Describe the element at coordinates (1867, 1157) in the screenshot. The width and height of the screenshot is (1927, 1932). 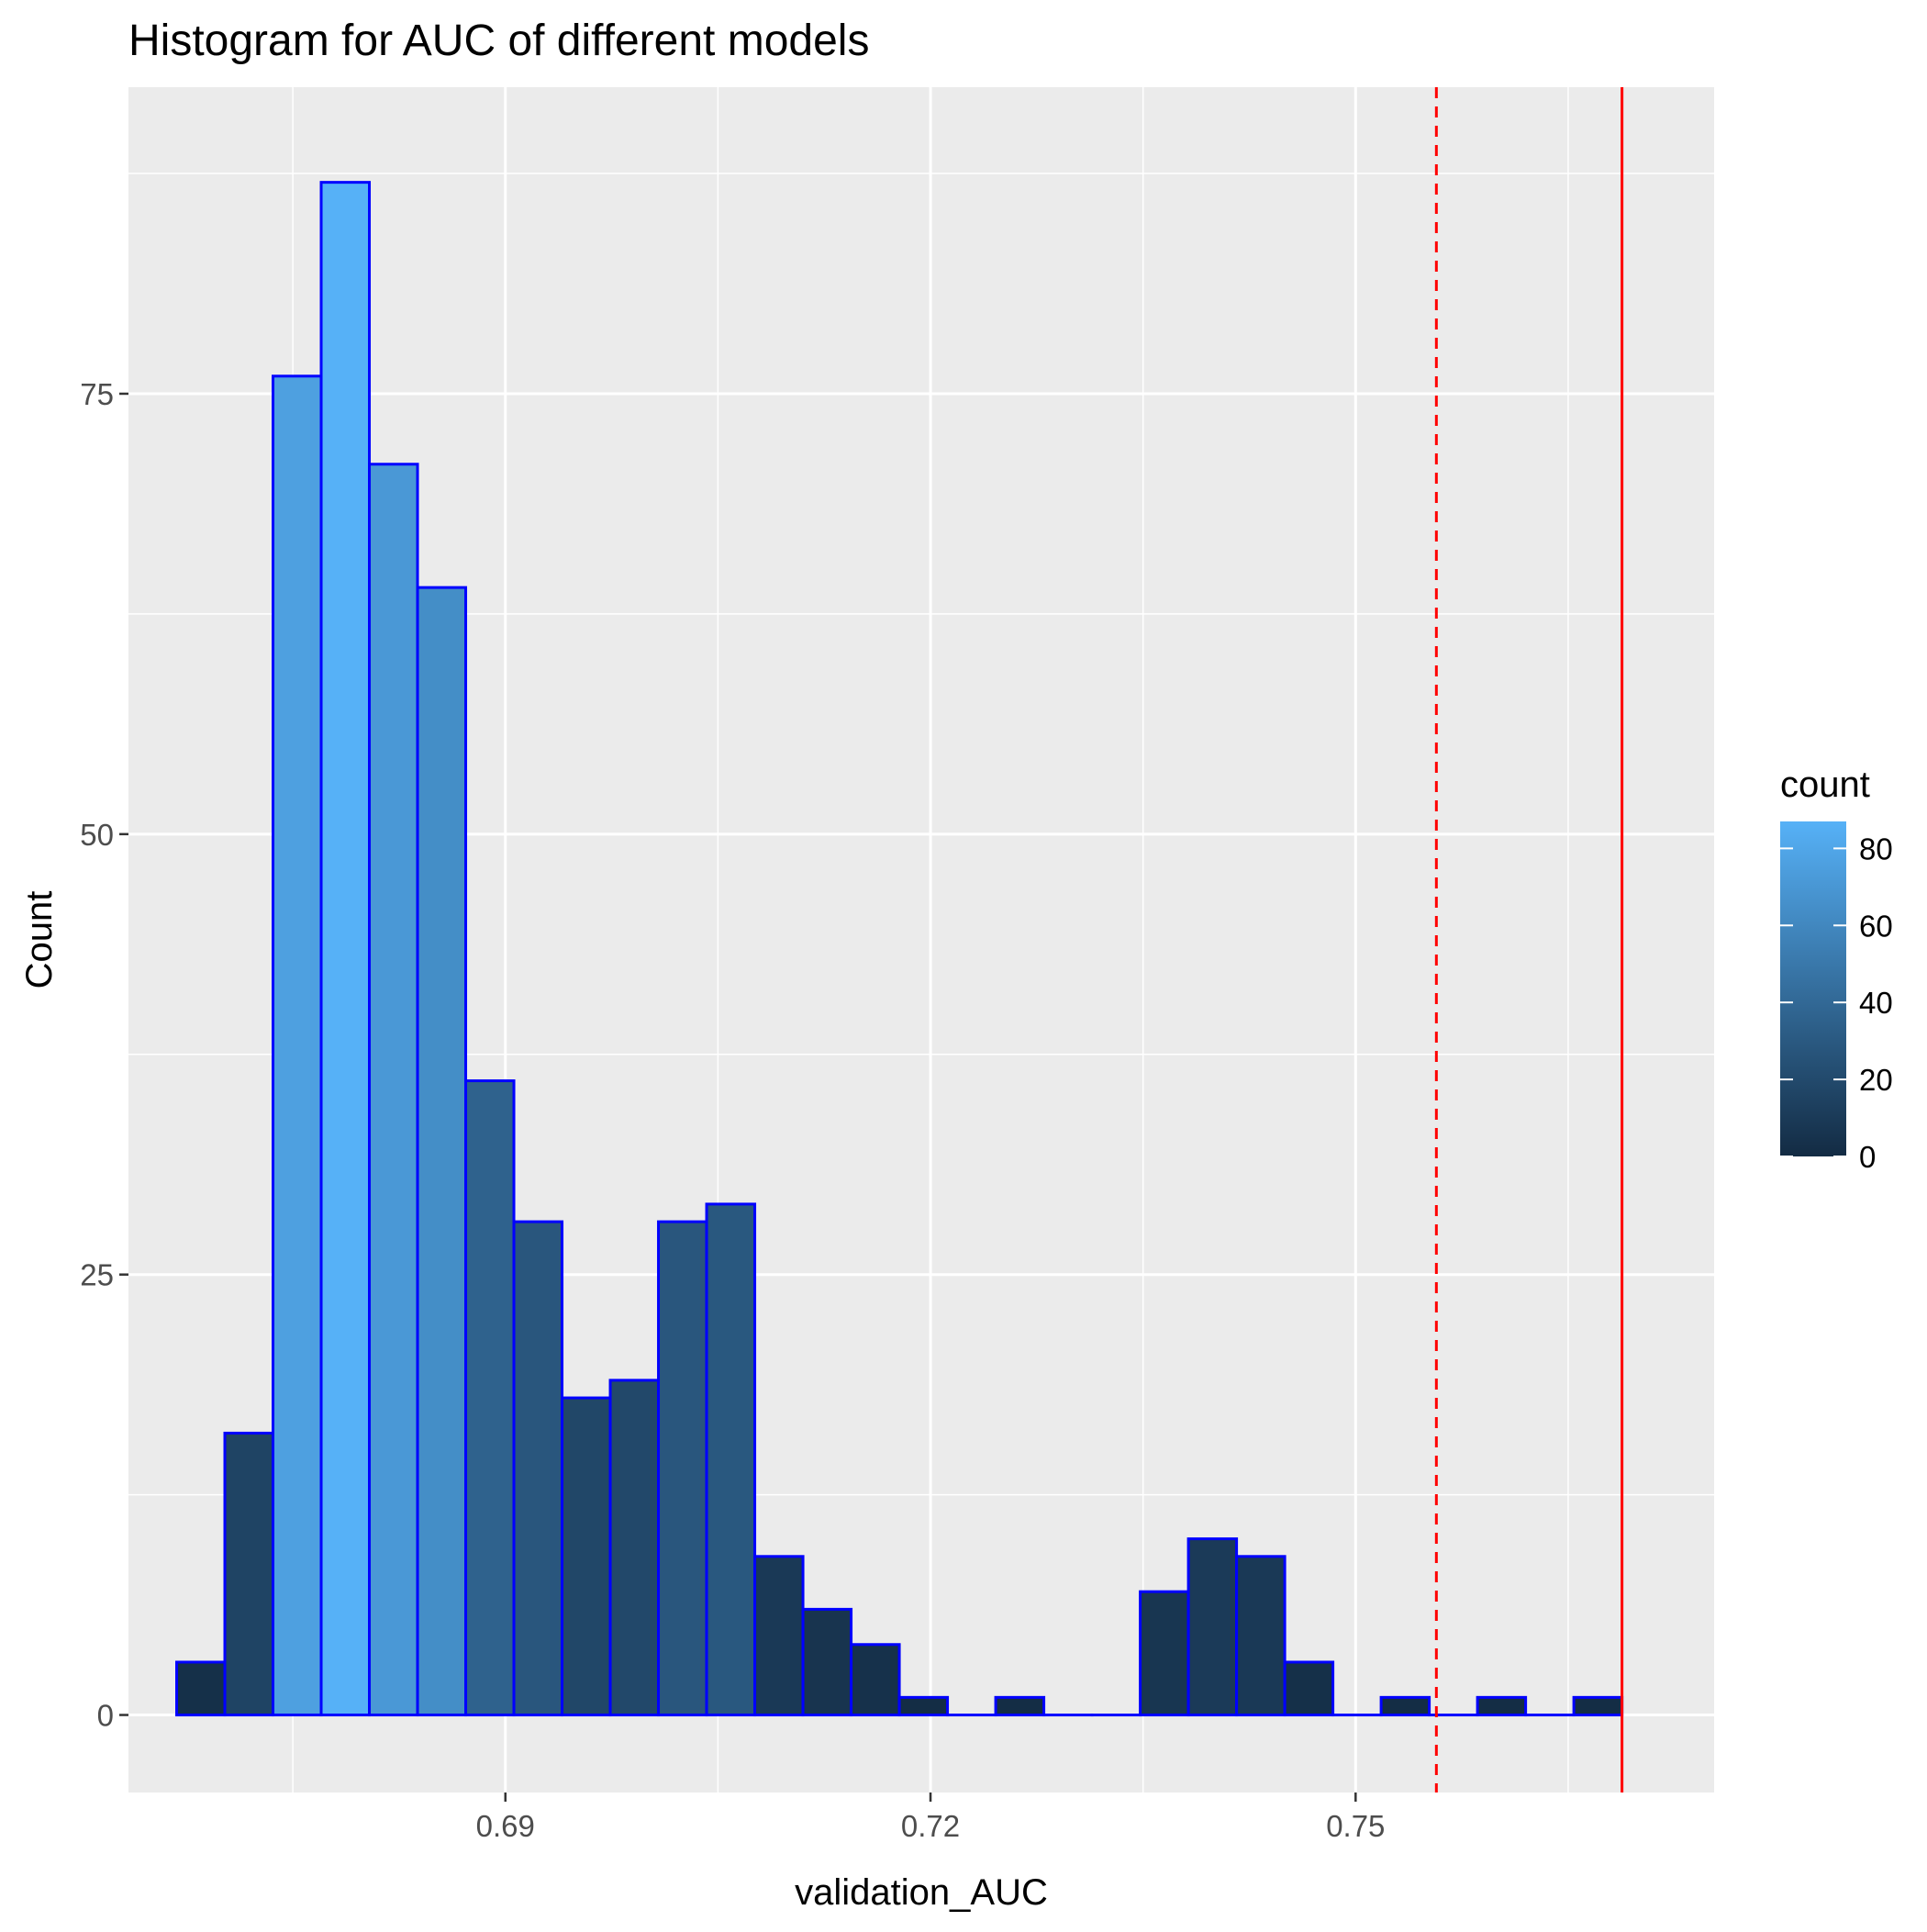
I see `legend-tick-label: 0` at that location.